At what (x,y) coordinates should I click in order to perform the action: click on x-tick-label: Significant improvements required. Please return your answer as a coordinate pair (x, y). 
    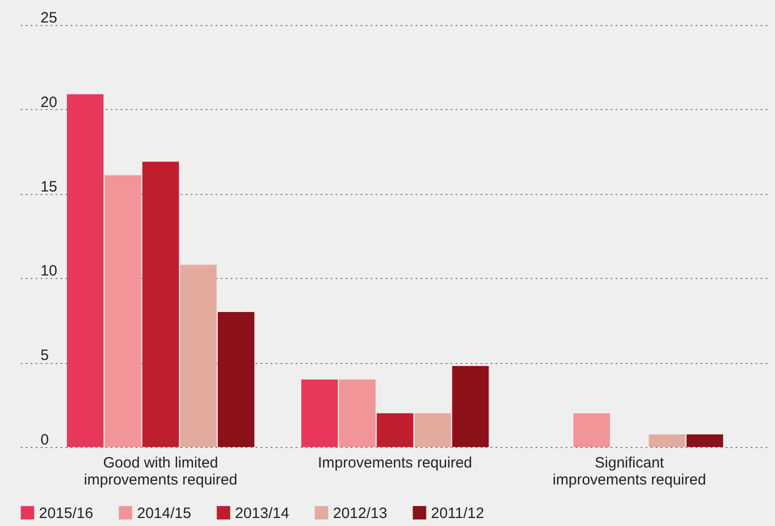
    Looking at the image, I should click on (629, 471).